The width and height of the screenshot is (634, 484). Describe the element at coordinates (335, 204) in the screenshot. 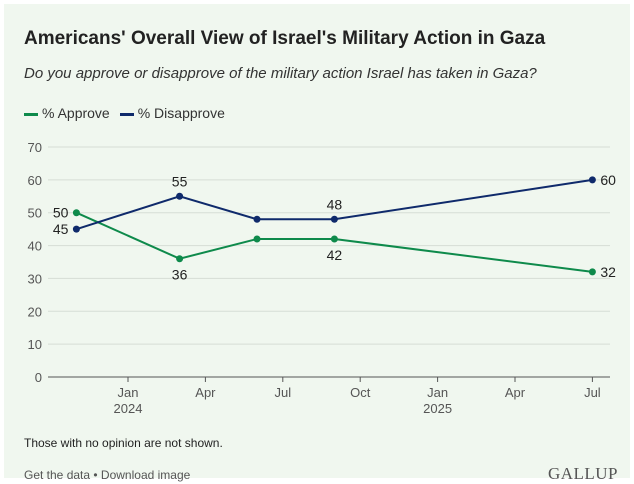

I see `data-label: 48` at that location.